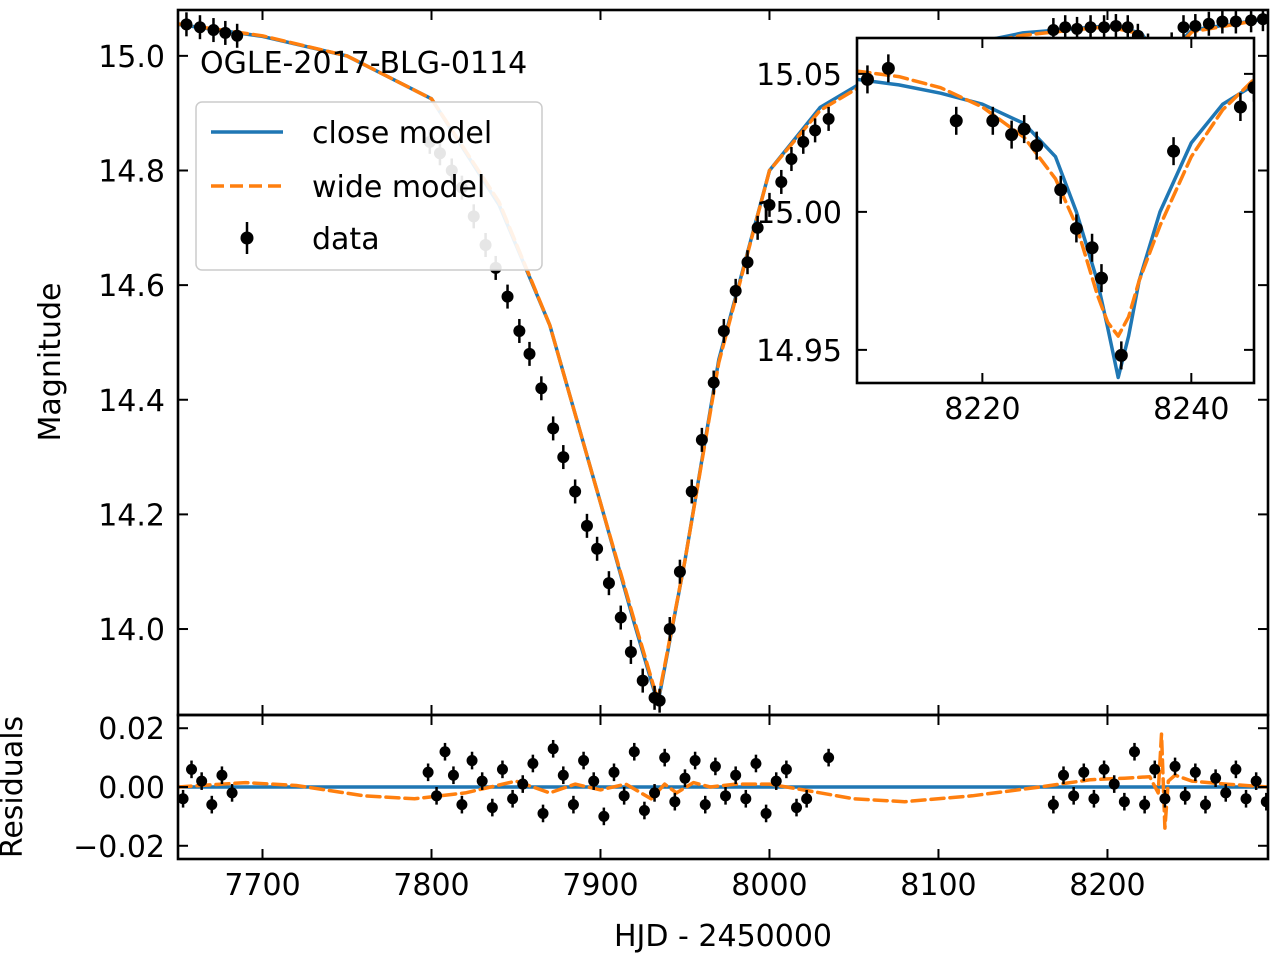 The image size is (1280, 960). Describe the element at coordinates (1055, 203) in the screenshot. I see `inset-wide-model-curve` at that location.